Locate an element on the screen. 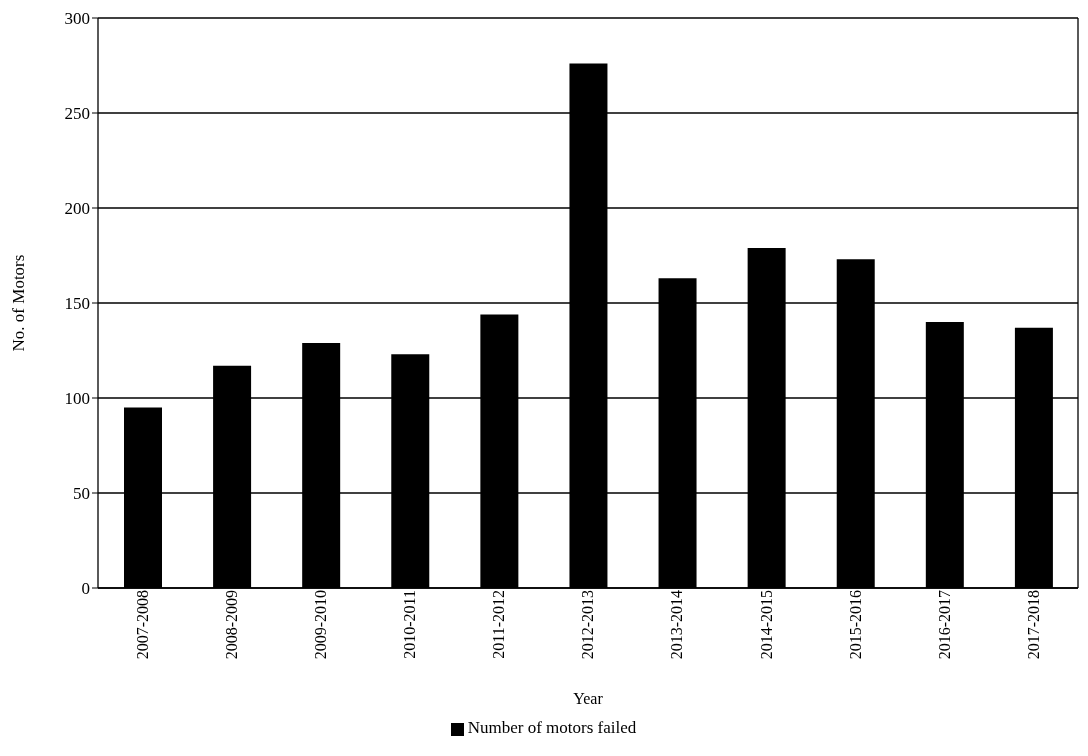 Image resolution: width=1088 pixels, height=756 pixels. x-tick-label: 2009-2010 is located at coordinates (321, 625).